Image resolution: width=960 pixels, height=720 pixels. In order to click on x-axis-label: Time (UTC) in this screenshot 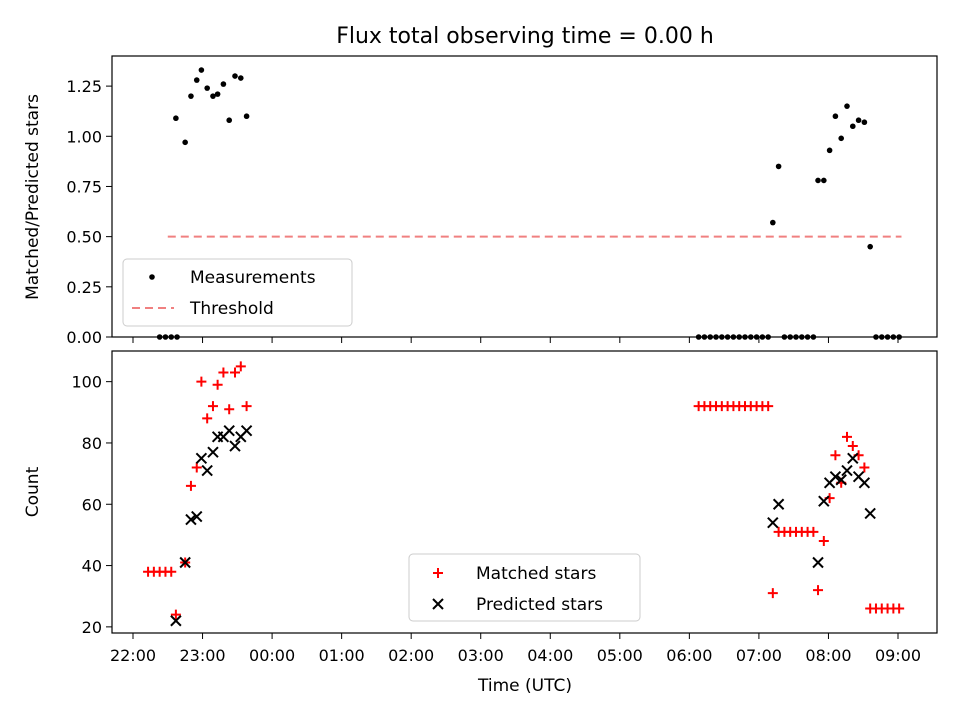, I will do `click(524, 686)`.